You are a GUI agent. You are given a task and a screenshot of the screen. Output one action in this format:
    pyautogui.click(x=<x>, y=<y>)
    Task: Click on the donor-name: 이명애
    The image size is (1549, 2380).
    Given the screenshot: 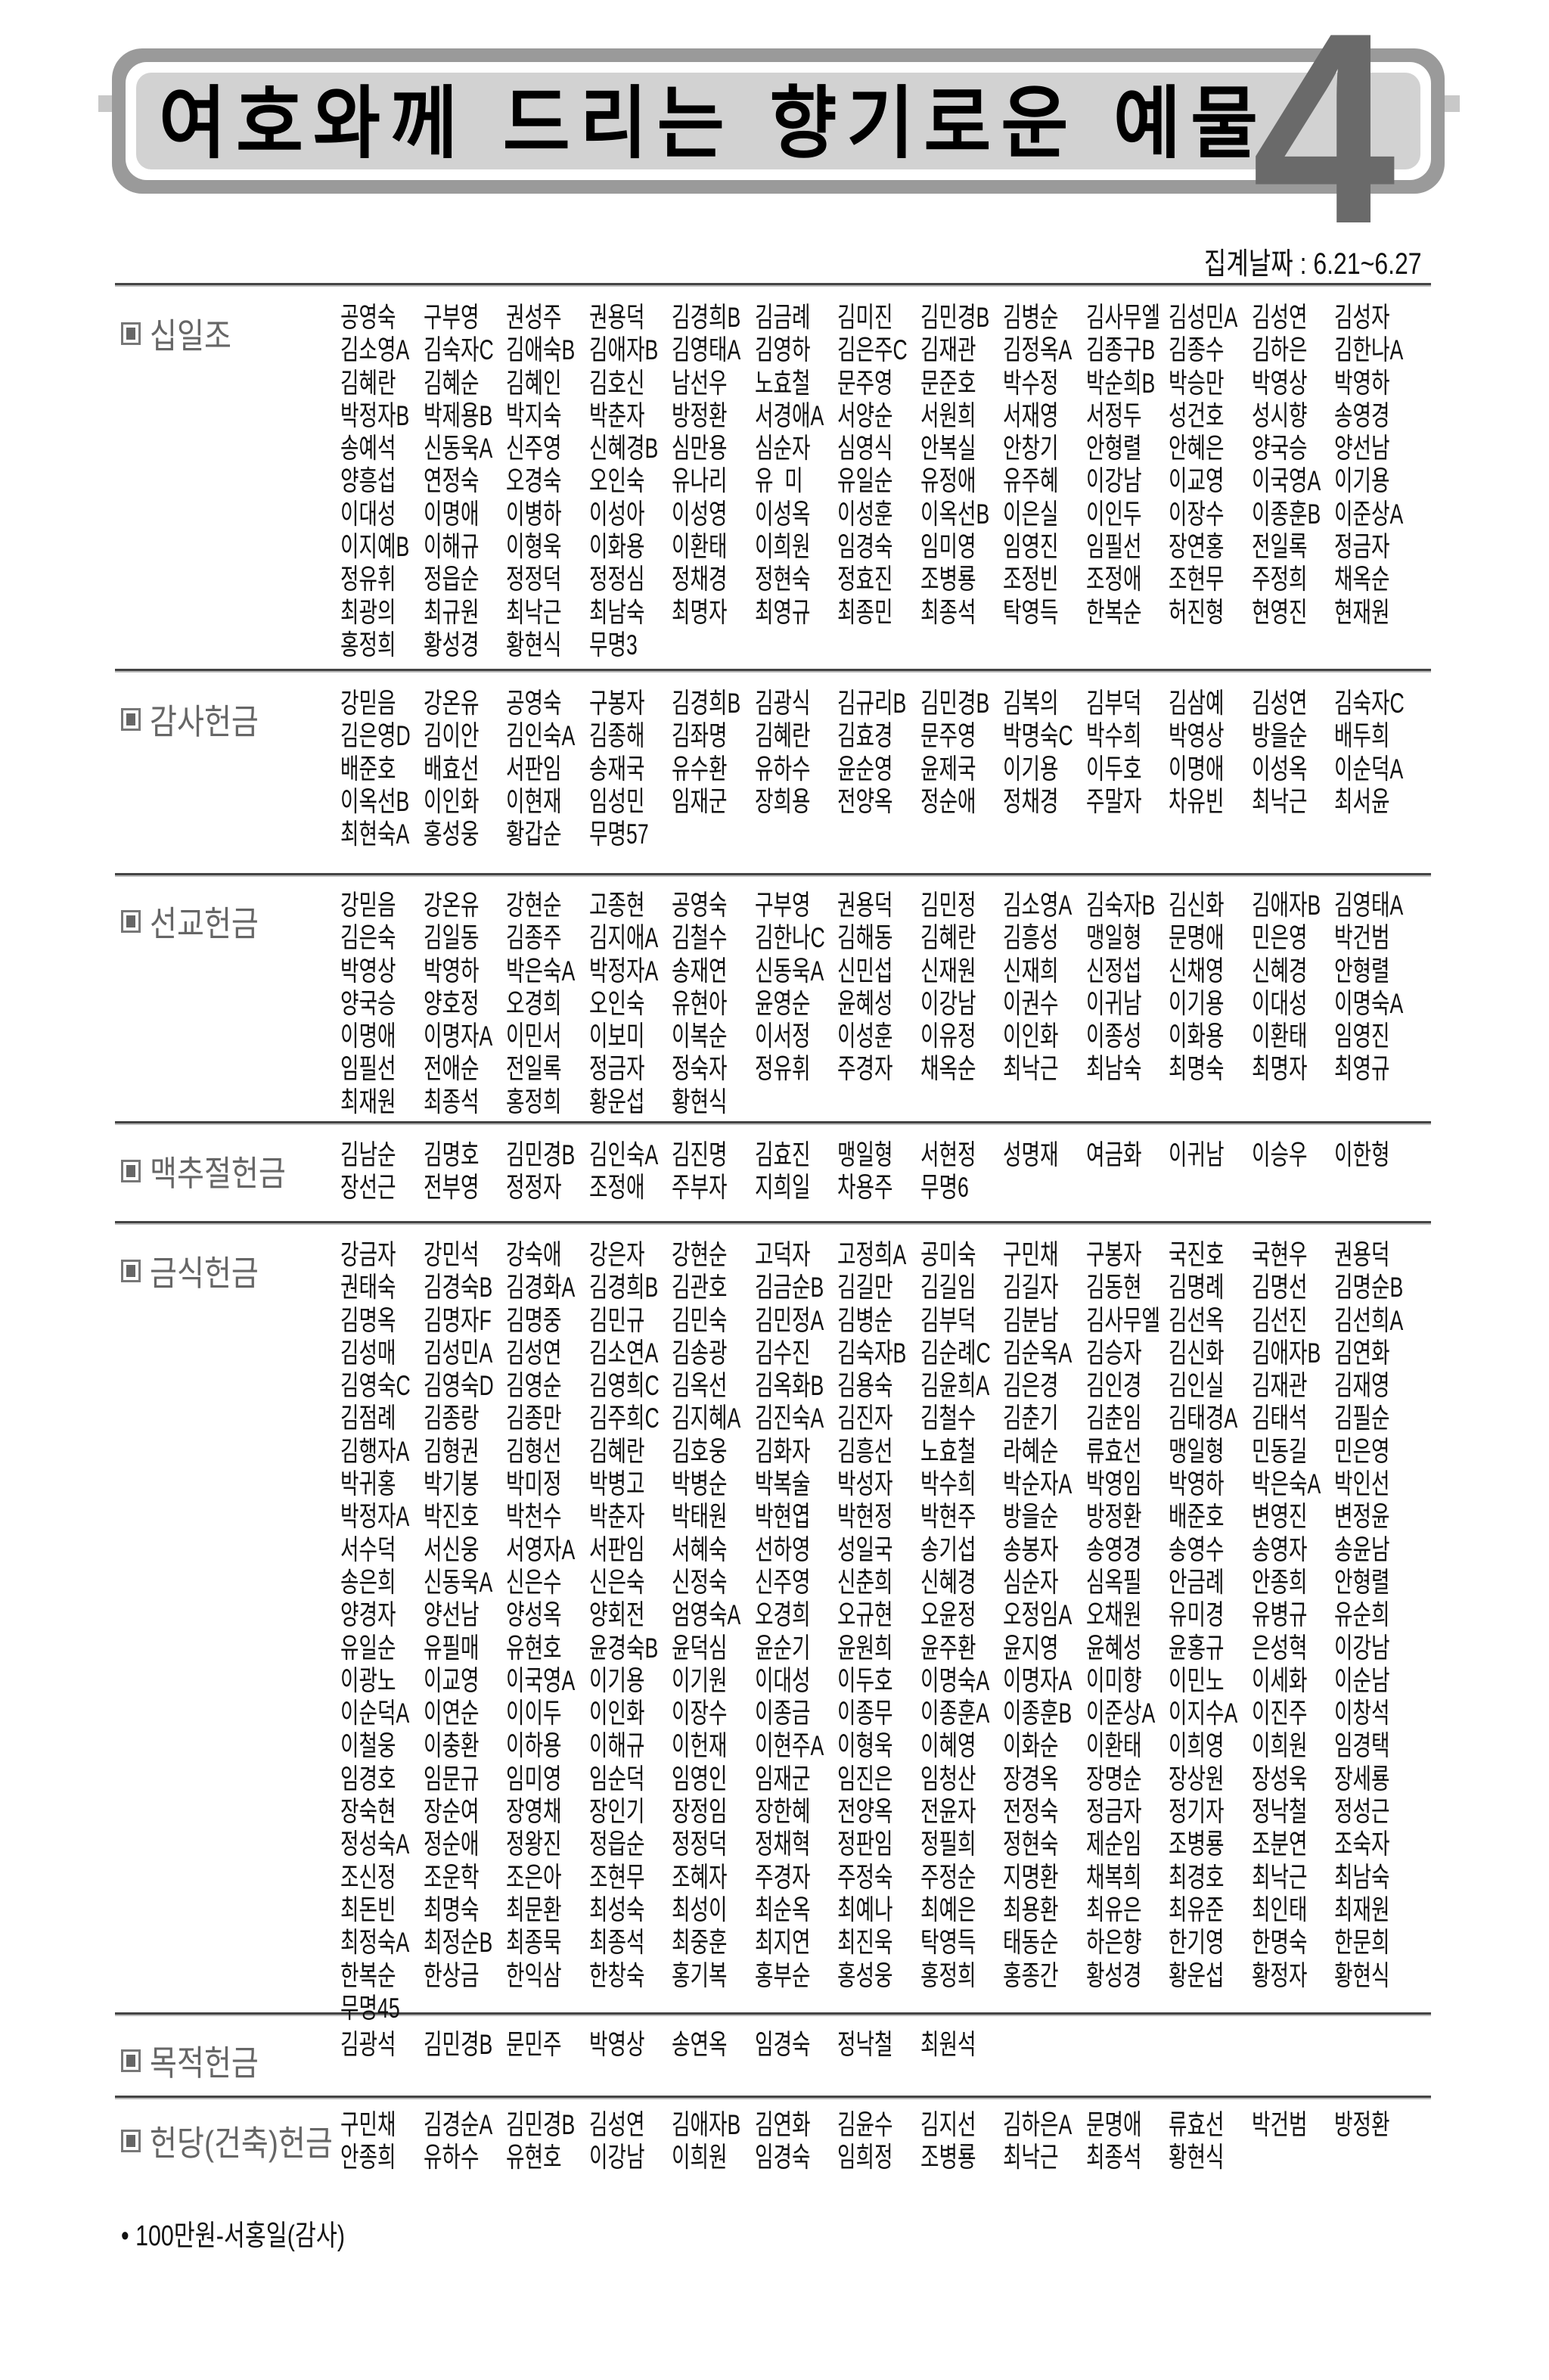 What is the action you would take?
    pyautogui.click(x=1197, y=769)
    